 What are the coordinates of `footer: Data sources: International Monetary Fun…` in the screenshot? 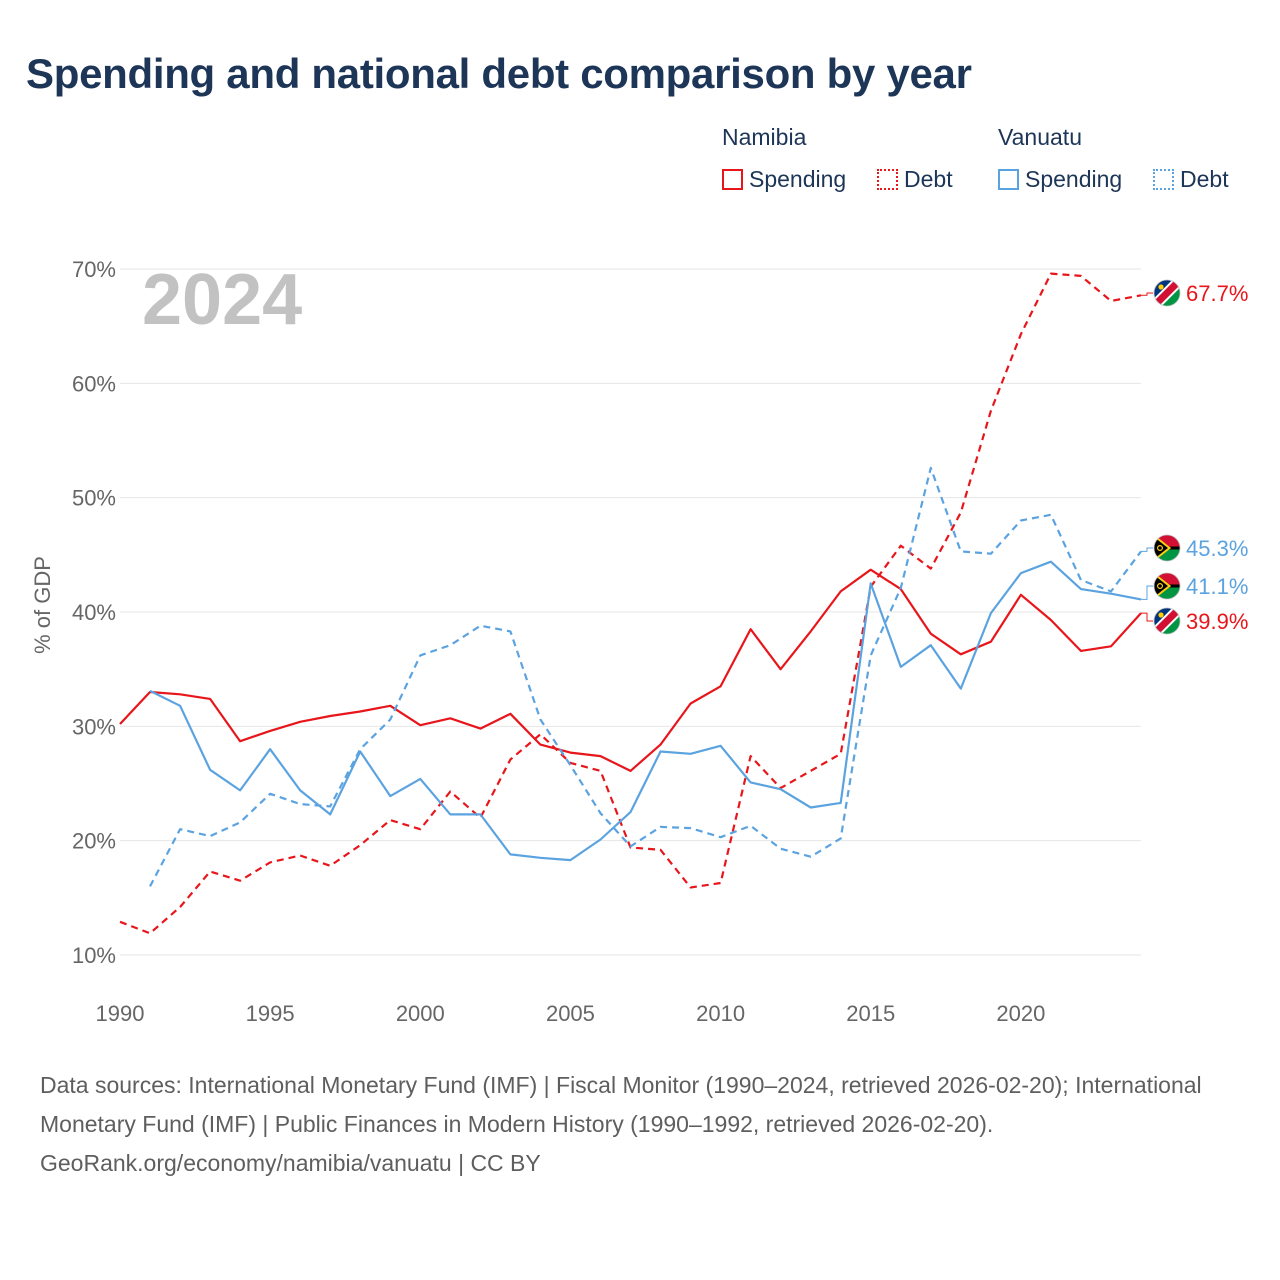 It's located at (640, 1124).